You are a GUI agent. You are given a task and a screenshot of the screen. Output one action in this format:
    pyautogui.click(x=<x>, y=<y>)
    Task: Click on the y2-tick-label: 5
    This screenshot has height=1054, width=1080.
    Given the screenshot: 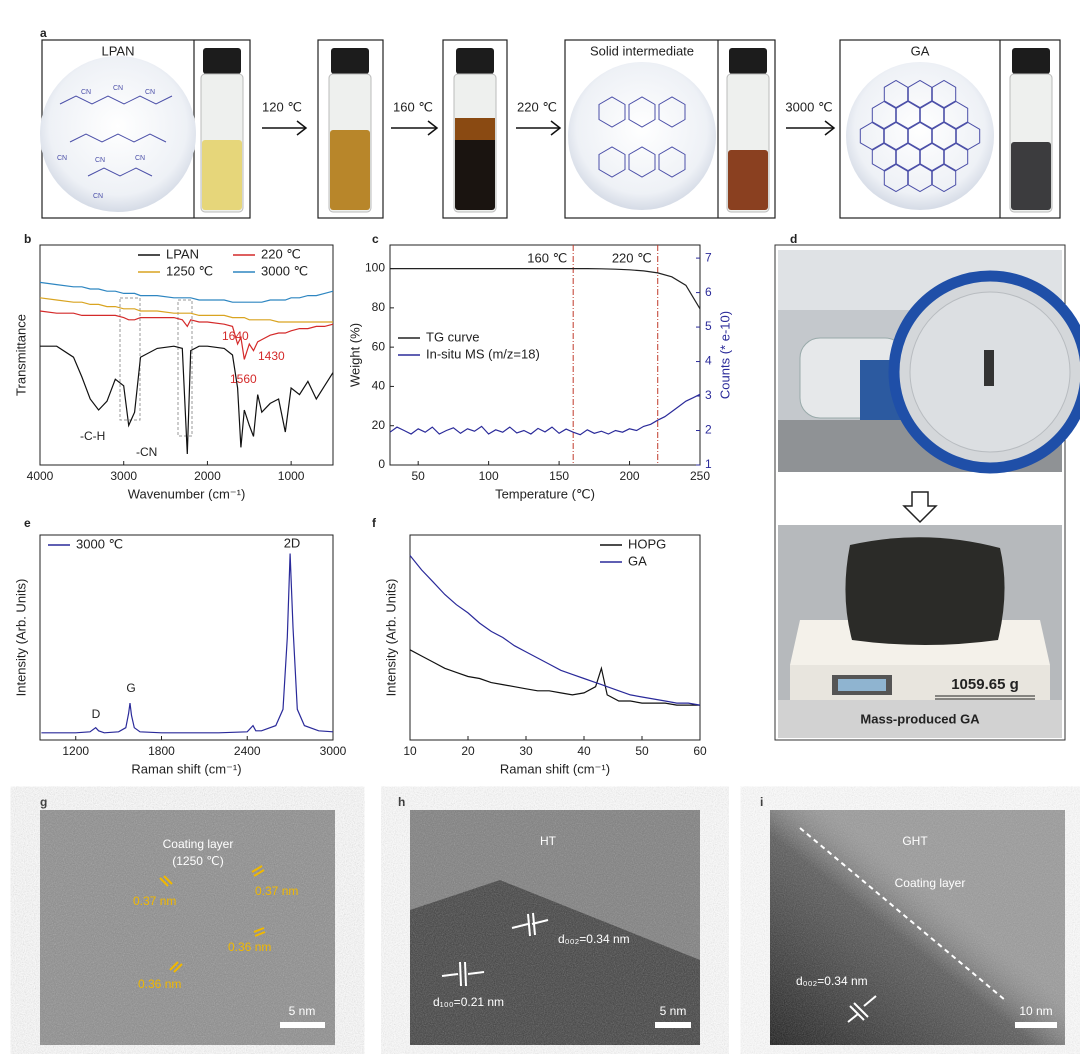 What is the action you would take?
    pyautogui.click(x=708, y=326)
    